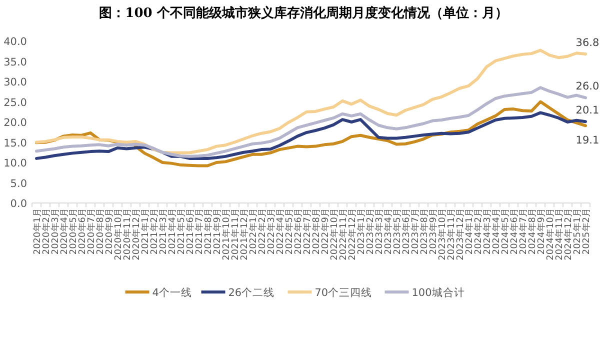 This screenshot has height=341, width=607. I want to click on x-tick-label: 2022年9月, so click(325, 231).